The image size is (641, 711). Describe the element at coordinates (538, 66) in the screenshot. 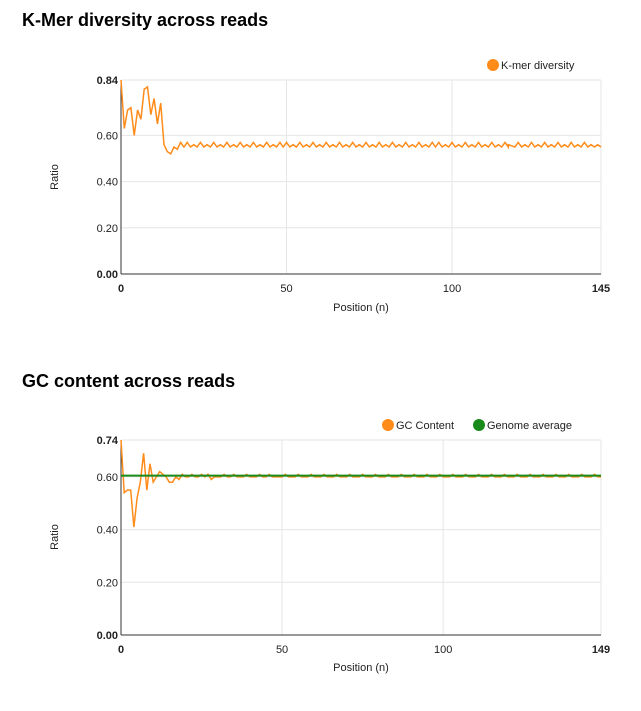

I see `legend-label: K-mer diversity` at that location.